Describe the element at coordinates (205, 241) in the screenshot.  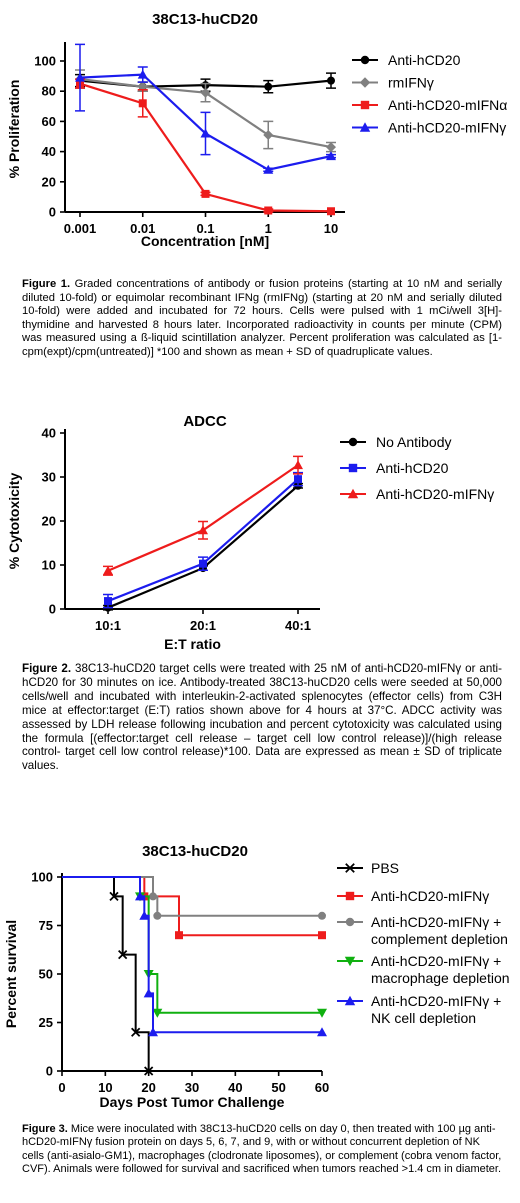
I see `x-axis-label: Concentration [nM]` at that location.